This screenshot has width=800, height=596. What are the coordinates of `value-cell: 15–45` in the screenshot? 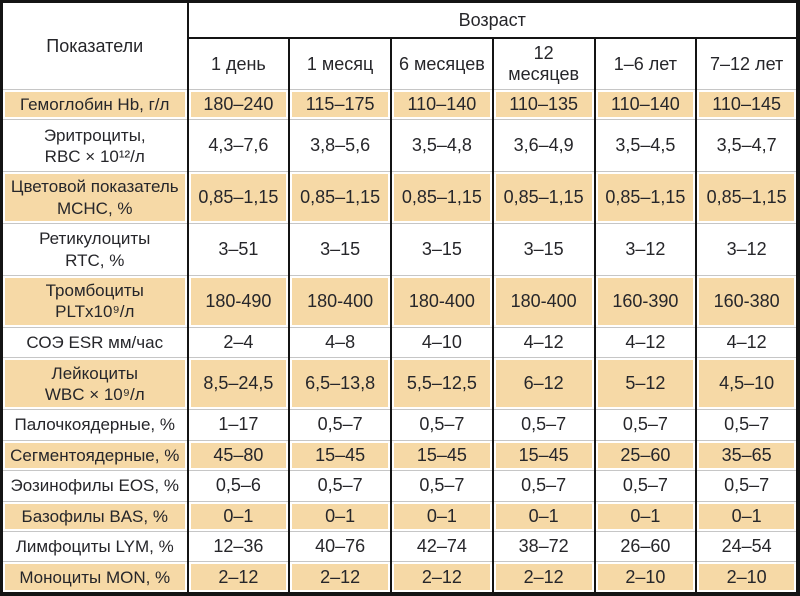 It's located at (441, 455).